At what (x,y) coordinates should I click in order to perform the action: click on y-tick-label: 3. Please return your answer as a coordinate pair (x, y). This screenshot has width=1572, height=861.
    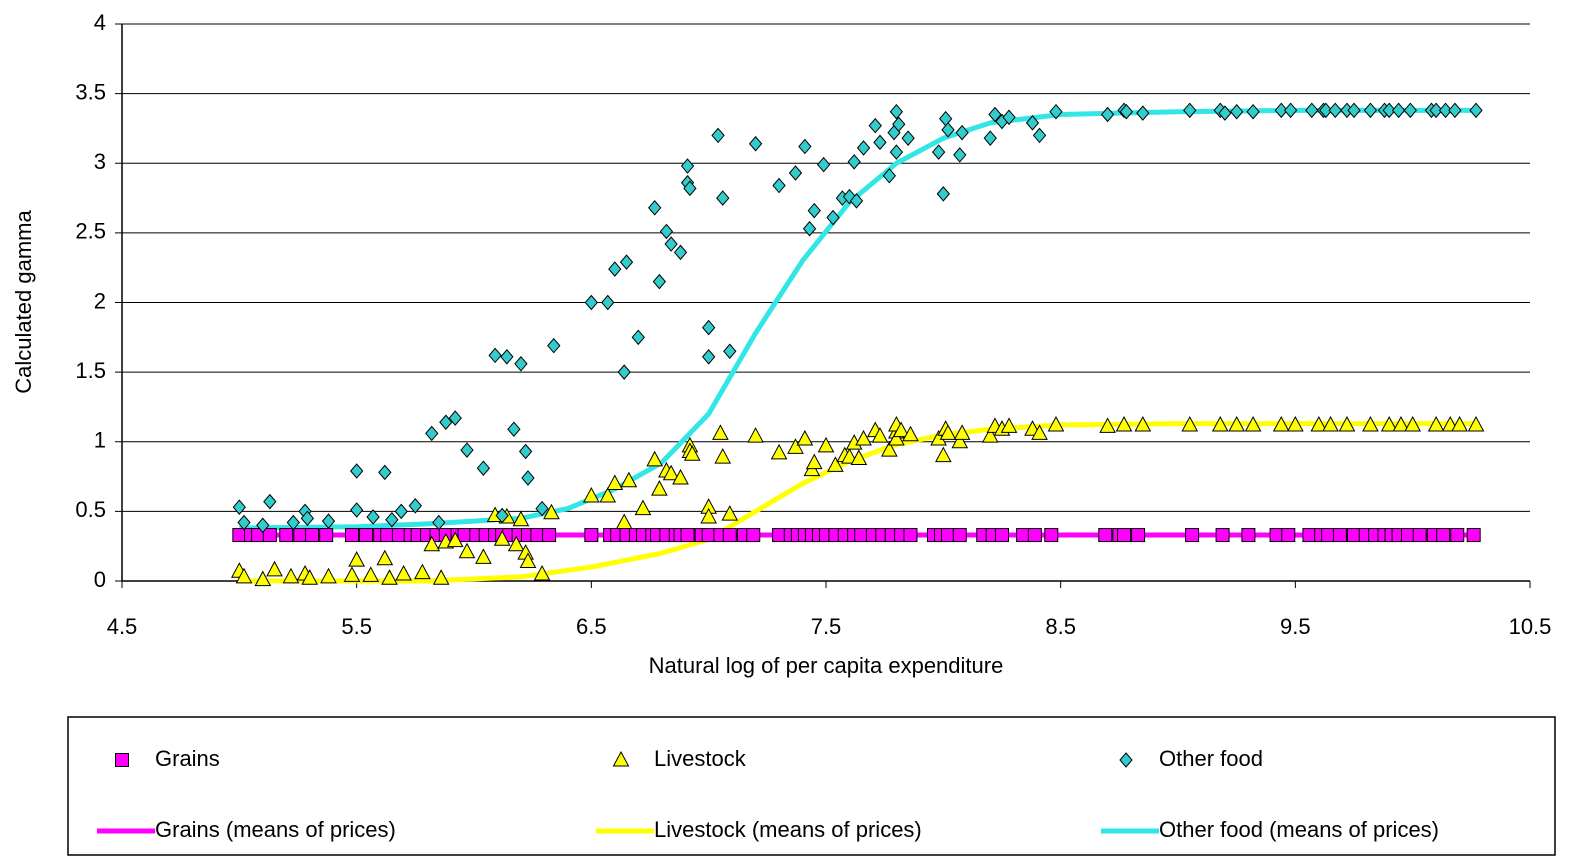
    Looking at the image, I should click on (100, 161).